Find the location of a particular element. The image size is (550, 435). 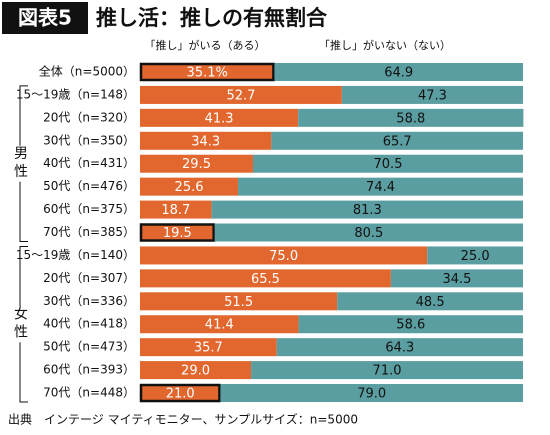

figure-label-box is located at coordinates (45, 18).